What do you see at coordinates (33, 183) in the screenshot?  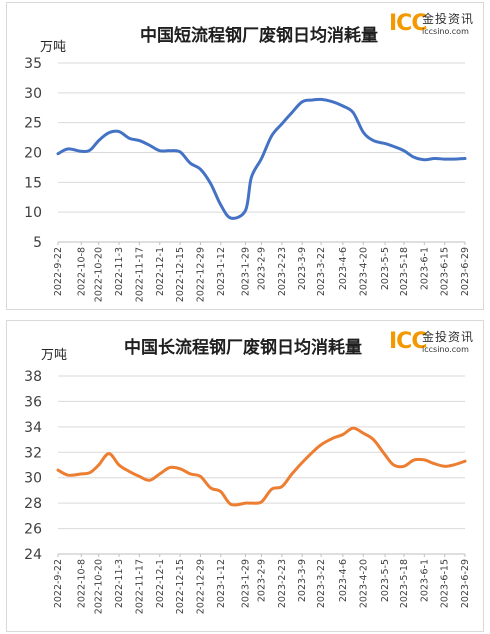 I see `y-tick-label: 15` at bounding box center [33, 183].